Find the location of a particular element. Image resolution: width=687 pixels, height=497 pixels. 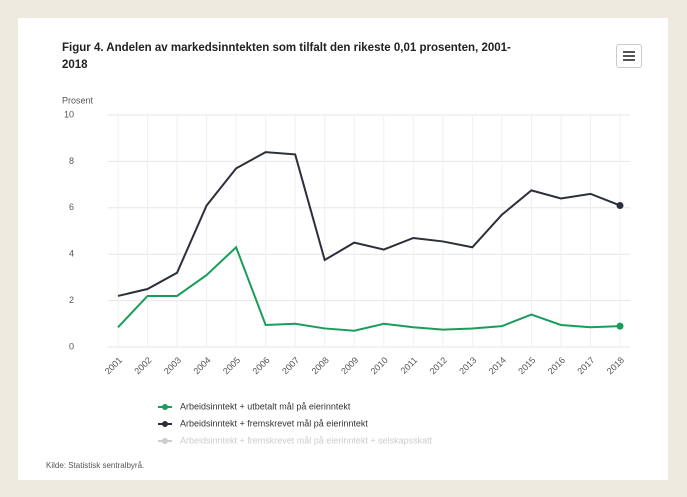

x-tick-label: 2008 is located at coordinates (320, 365).